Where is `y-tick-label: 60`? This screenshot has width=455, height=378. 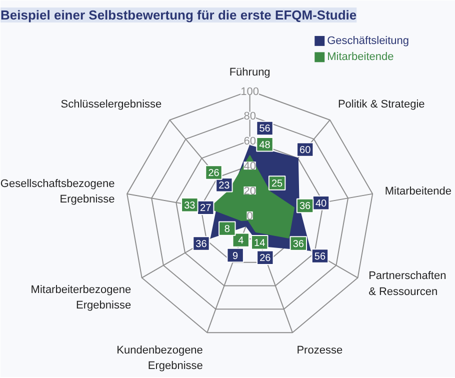 y-tick-label: 60 is located at coordinates (250, 142).